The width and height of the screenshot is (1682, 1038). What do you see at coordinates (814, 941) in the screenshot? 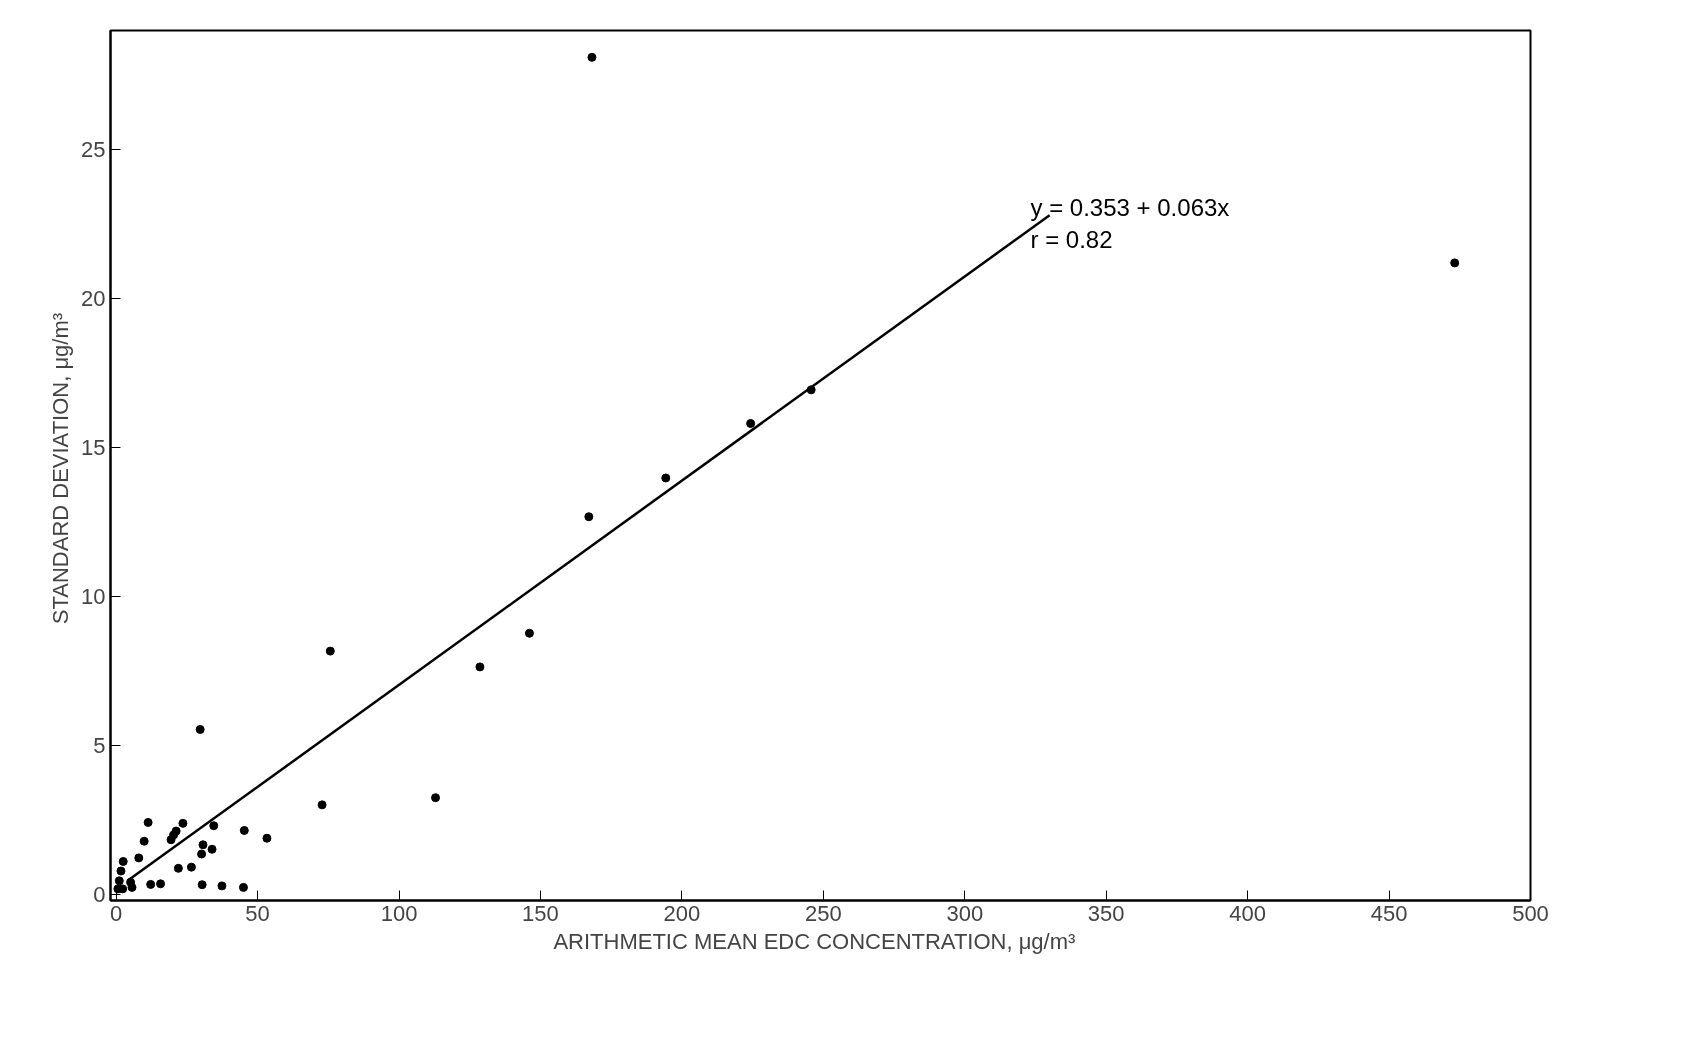
I see `x-axis-title: ARITHMETIC MEAN EDC CONCENTRATION, μg/m³` at bounding box center [814, 941].